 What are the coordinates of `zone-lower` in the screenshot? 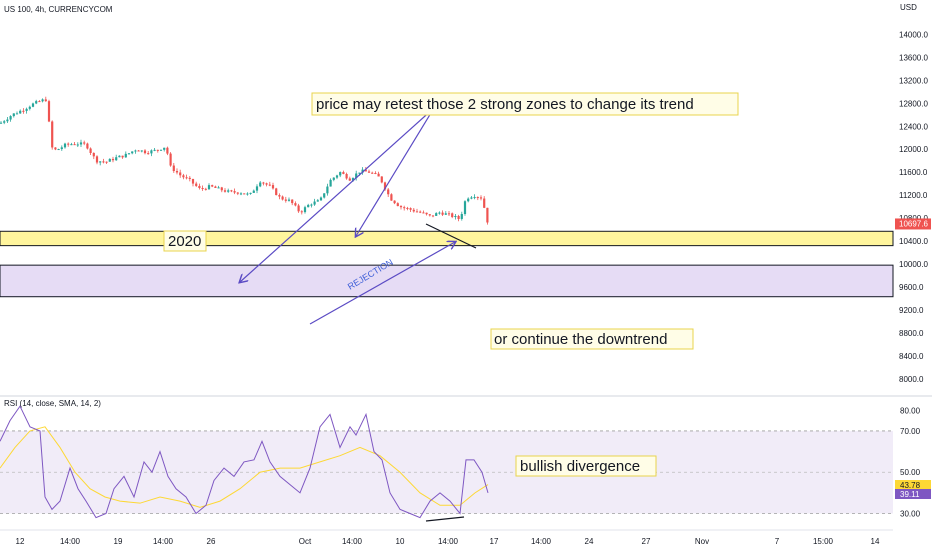 It's located at (447, 281).